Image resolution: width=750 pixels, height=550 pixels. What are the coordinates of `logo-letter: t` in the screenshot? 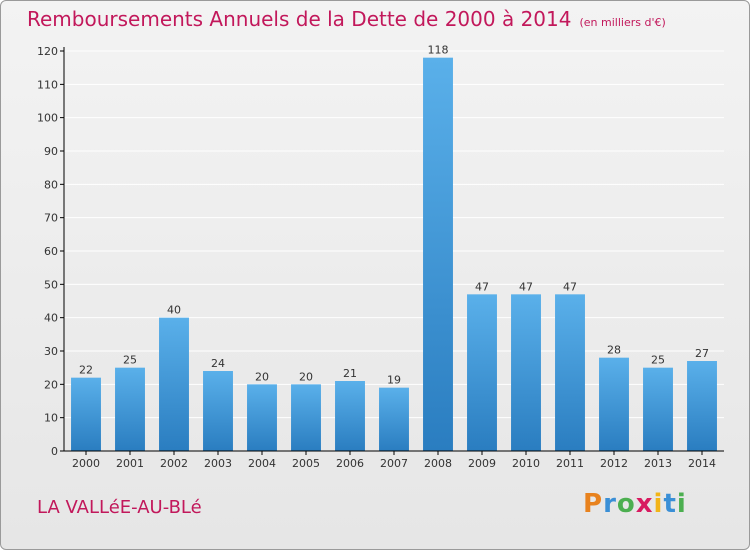 It's located at (670, 504).